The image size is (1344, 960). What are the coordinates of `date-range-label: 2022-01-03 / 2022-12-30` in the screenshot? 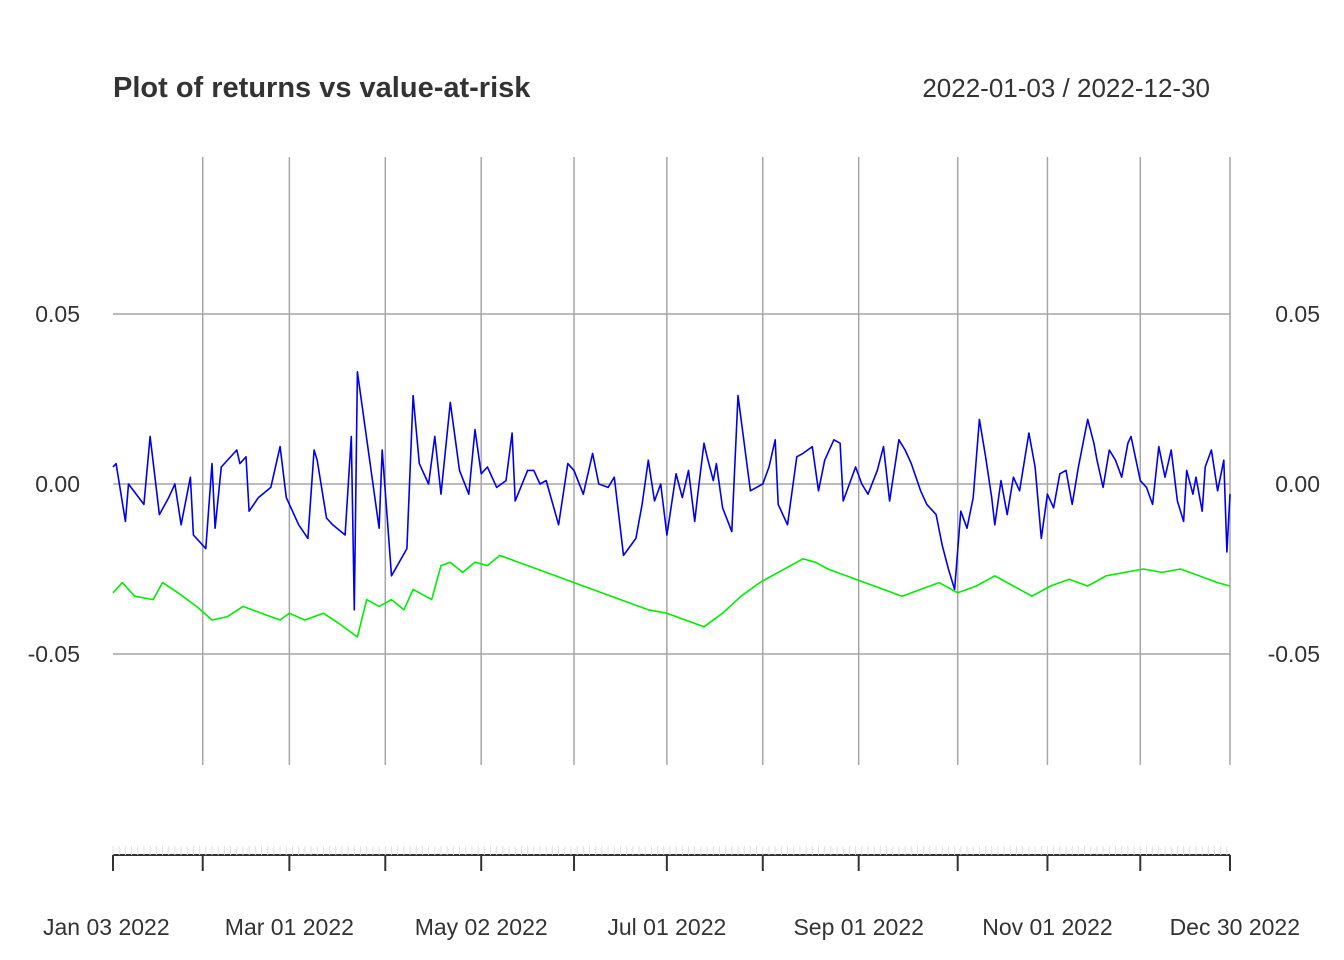 It's located at (1066, 88).